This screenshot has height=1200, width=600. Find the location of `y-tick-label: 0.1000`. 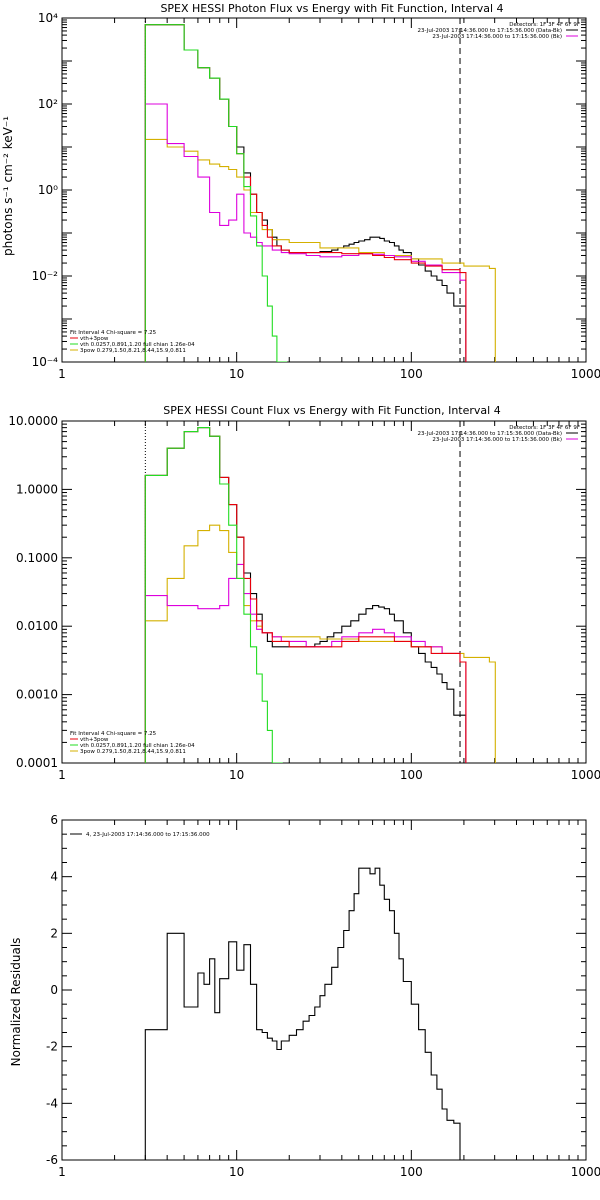

y-tick-label: 0.1000 is located at coordinates (37, 558).